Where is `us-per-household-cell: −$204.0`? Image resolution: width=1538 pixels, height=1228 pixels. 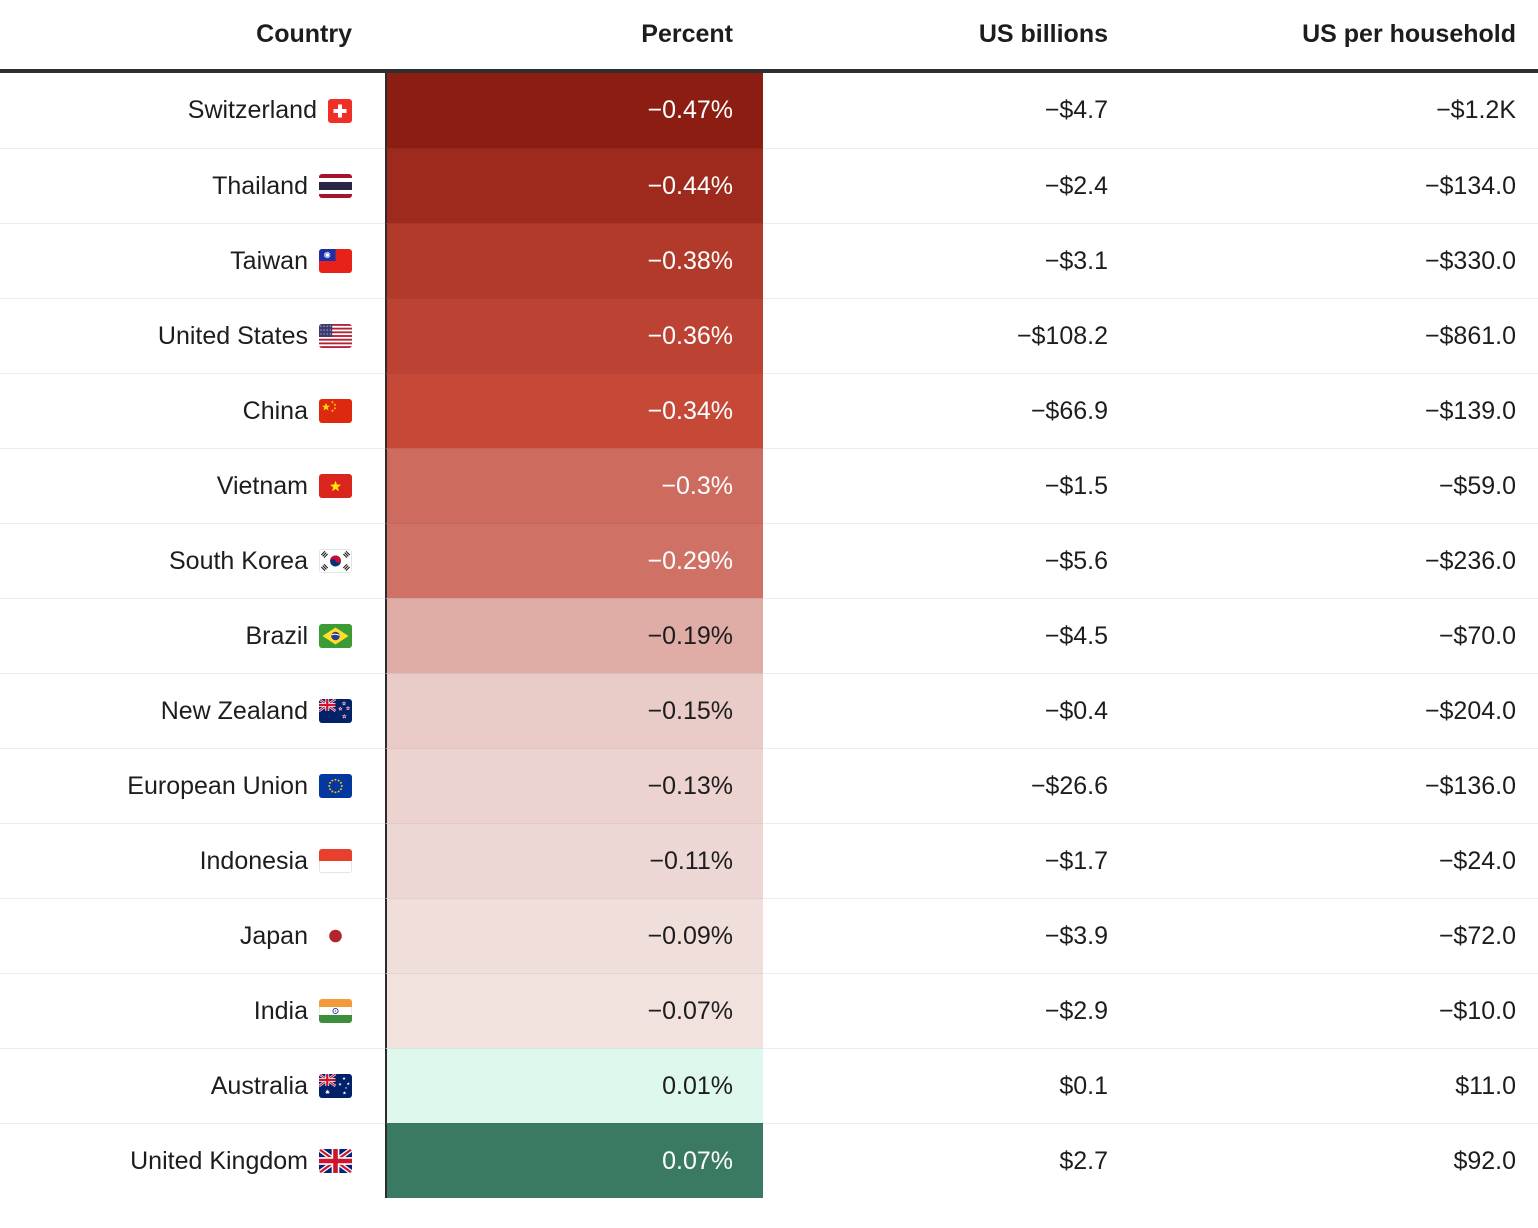
us-per-household-cell: −$204.0 is located at coordinates (1339, 710).